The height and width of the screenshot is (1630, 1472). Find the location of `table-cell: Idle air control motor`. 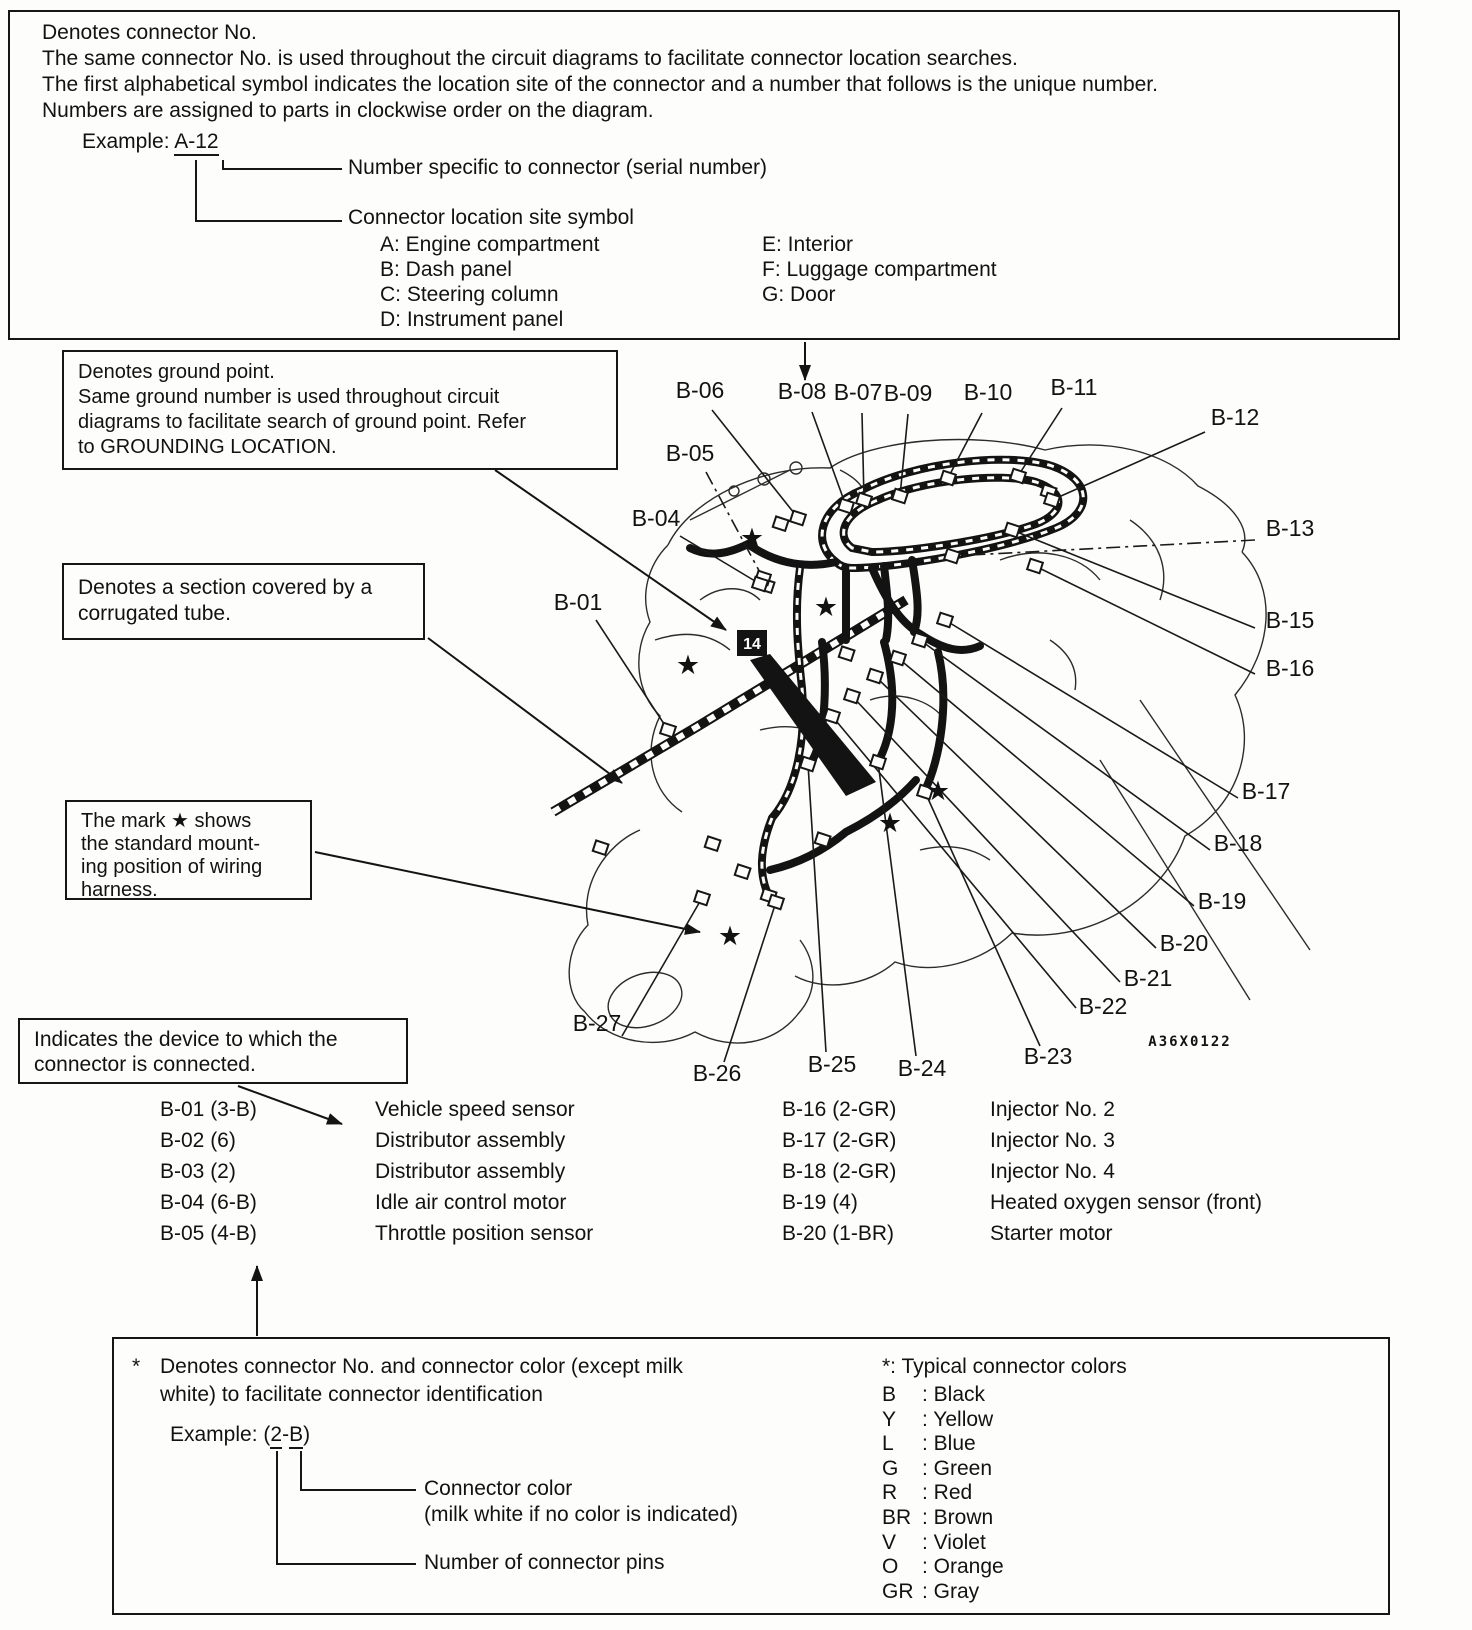

table-cell: Idle air control motor is located at coordinates (471, 1202).